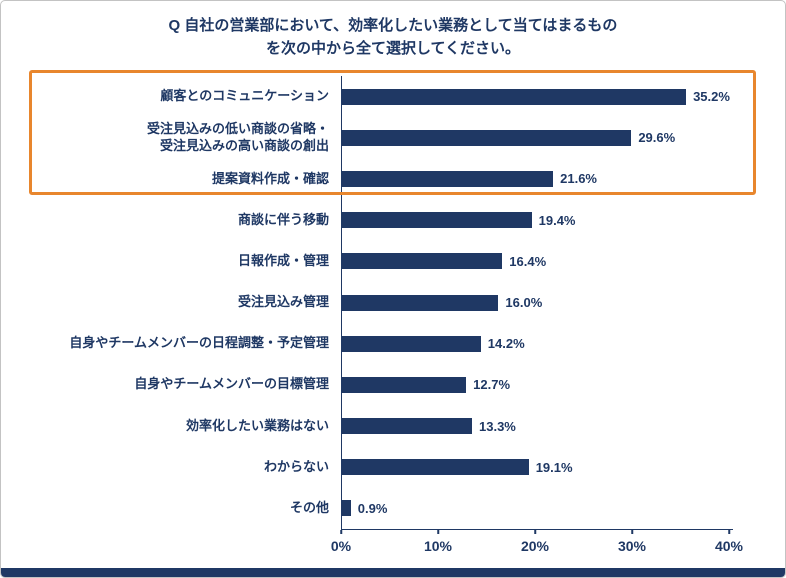 The image size is (786, 578). I want to click on bar-area: 35.2%, so click(537, 97).